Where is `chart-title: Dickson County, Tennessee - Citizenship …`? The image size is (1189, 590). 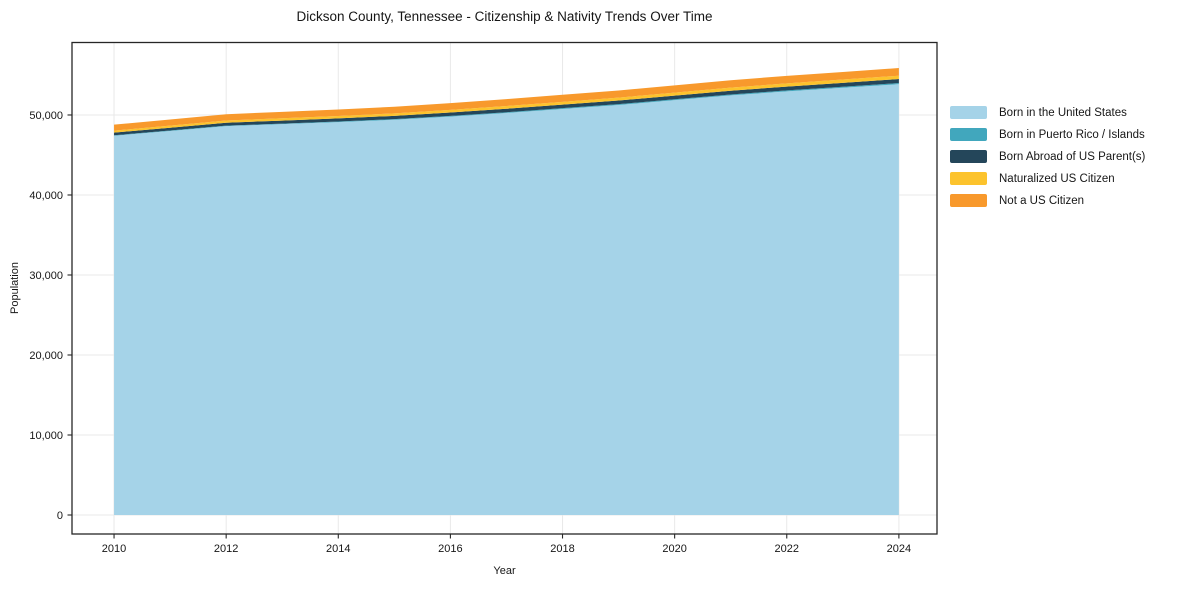
chart-title: Dickson County, Tennessee - Citizenship … is located at coordinates (504, 16).